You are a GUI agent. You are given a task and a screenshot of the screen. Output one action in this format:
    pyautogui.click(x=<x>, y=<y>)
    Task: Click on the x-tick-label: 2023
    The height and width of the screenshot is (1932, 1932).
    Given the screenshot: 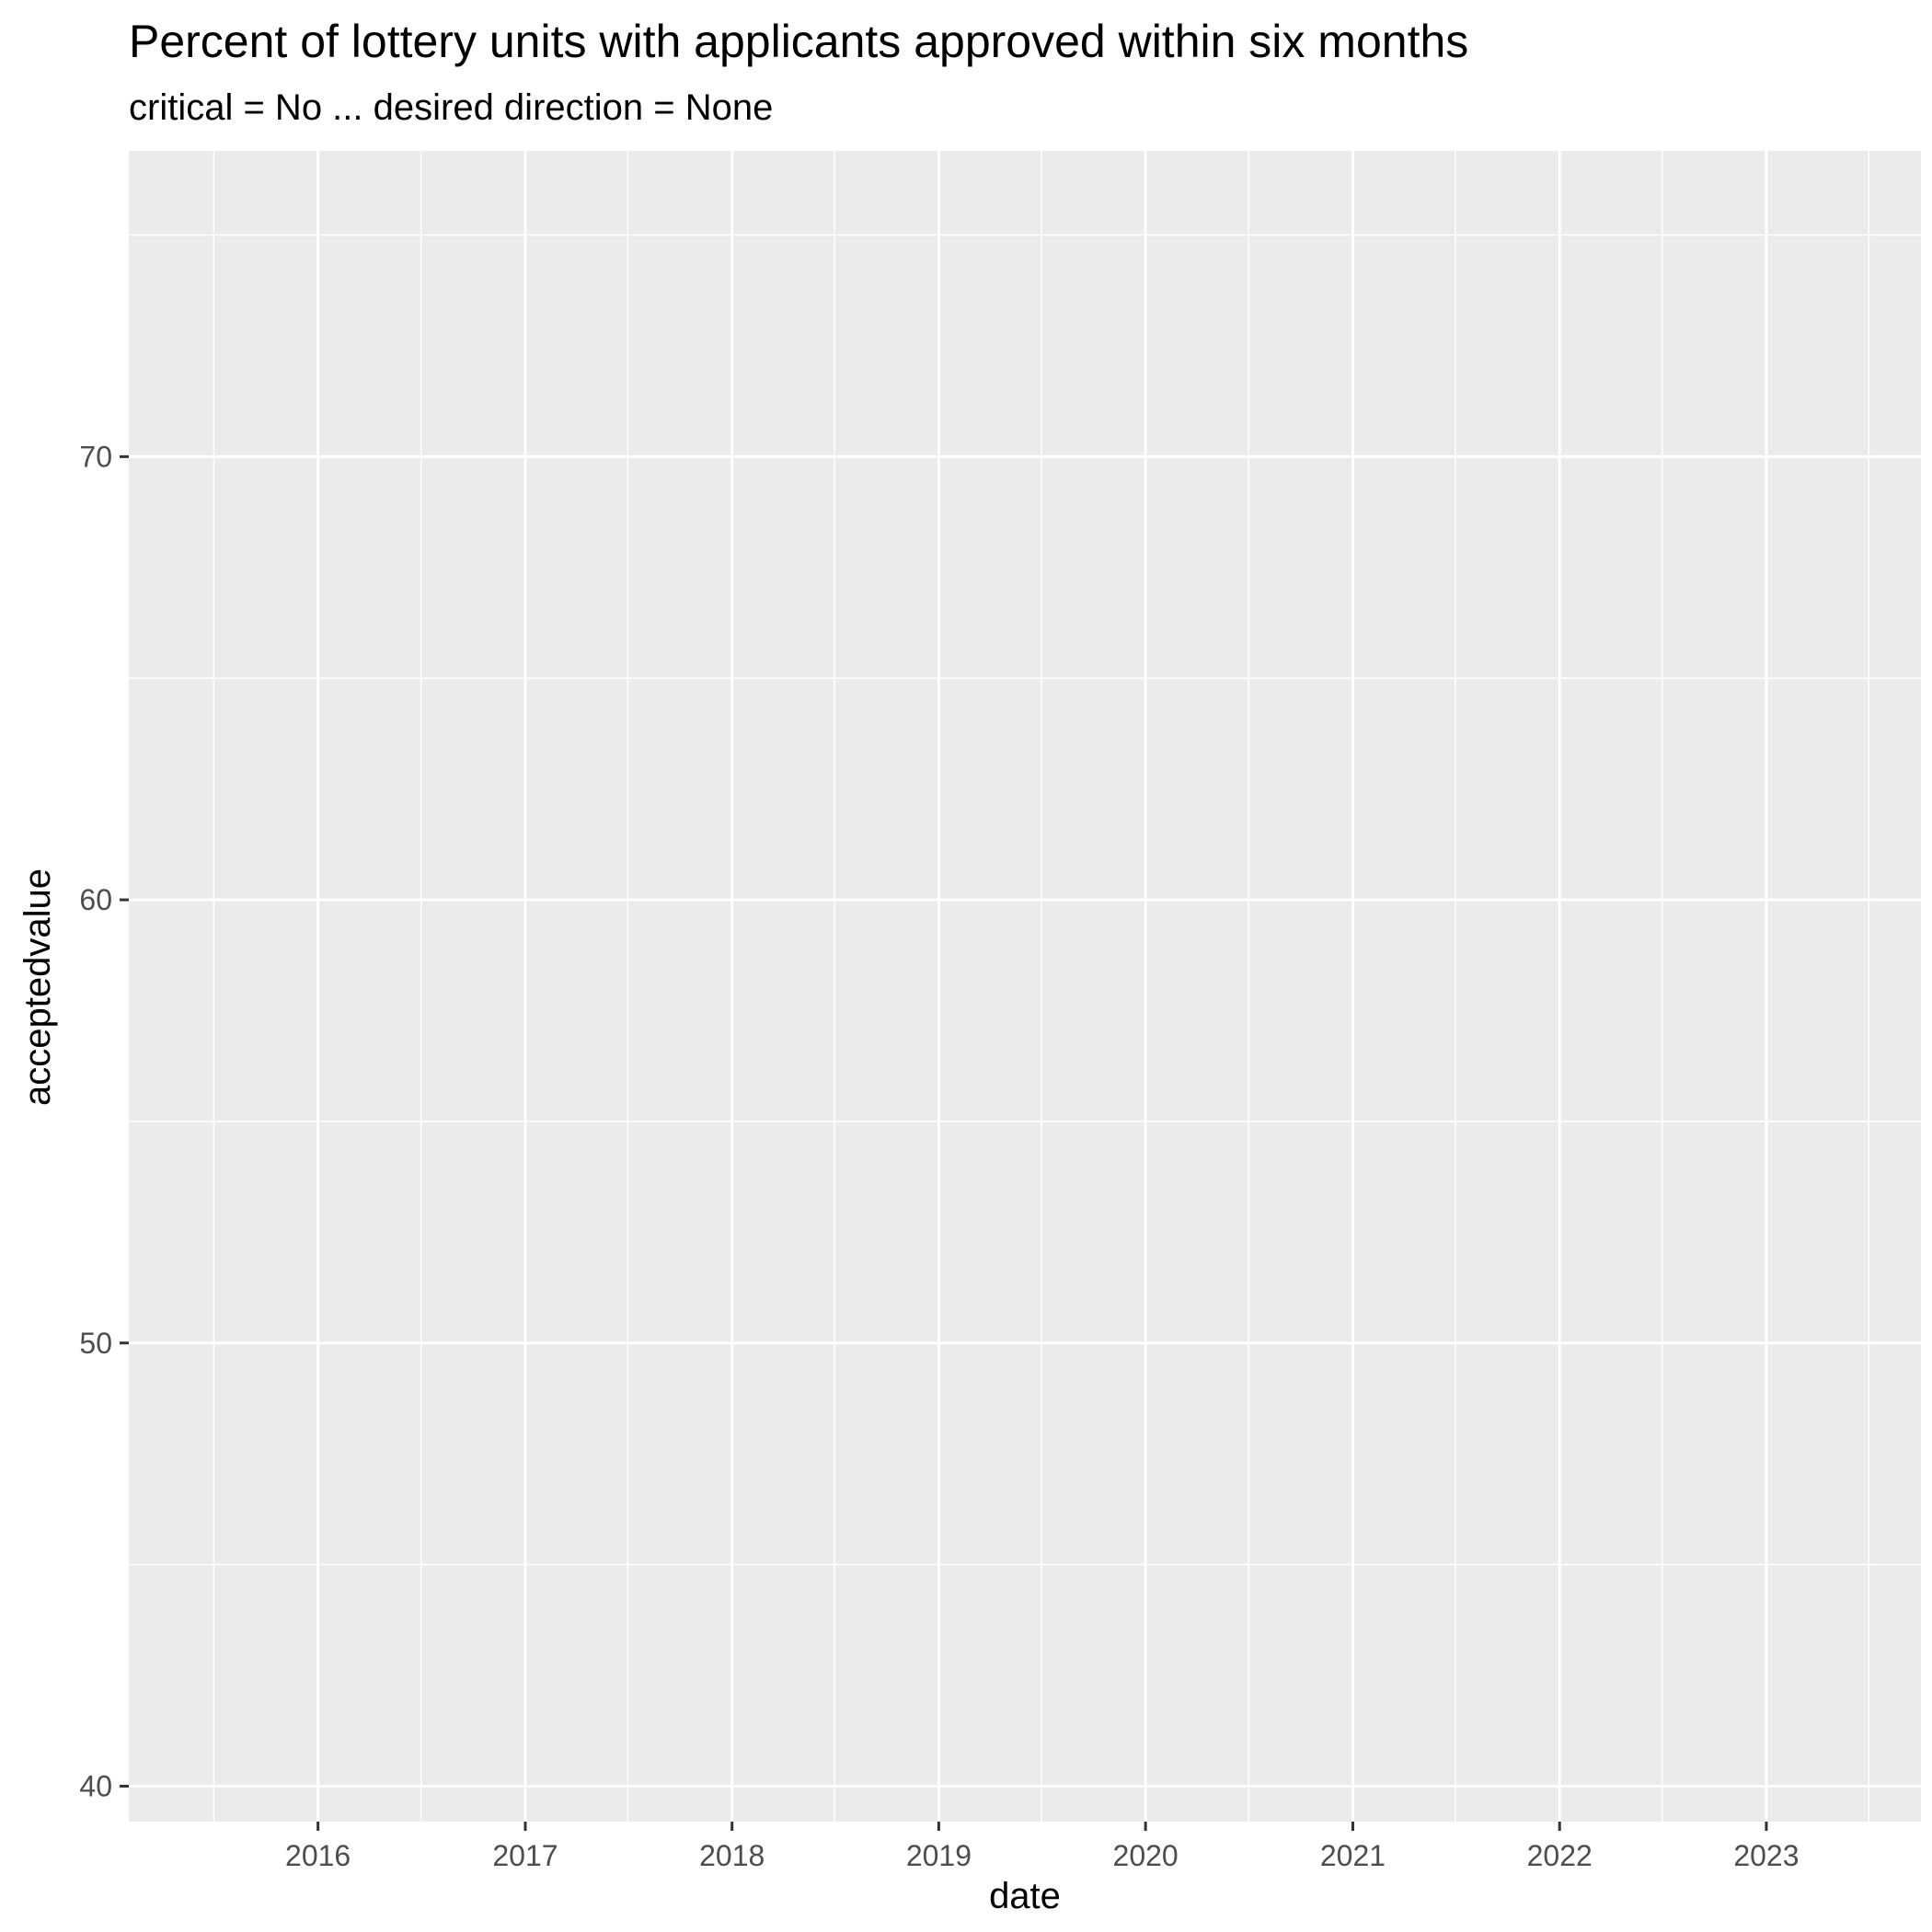 What is the action you would take?
    pyautogui.click(x=1766, y=1855)
    